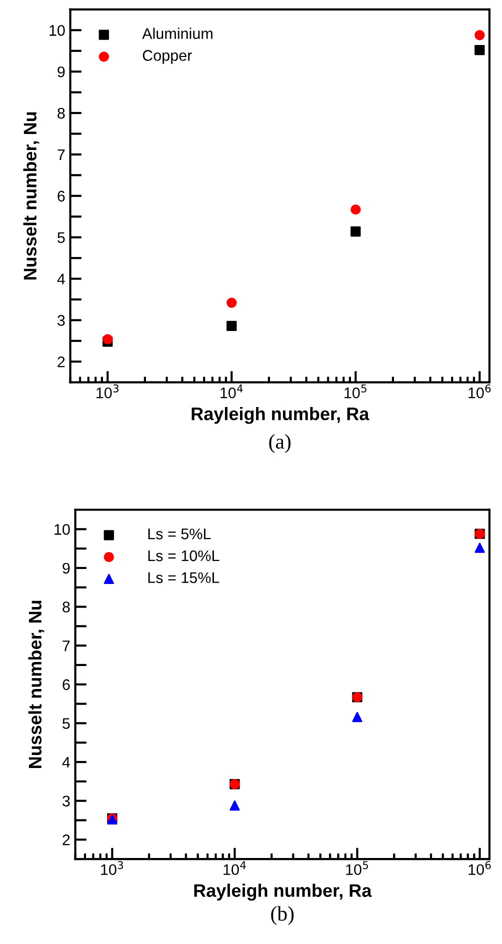 The image size is (502, 944). Describe the element at coordinates (280, 443) in the screenshot. I see `text: (a)` at that location.